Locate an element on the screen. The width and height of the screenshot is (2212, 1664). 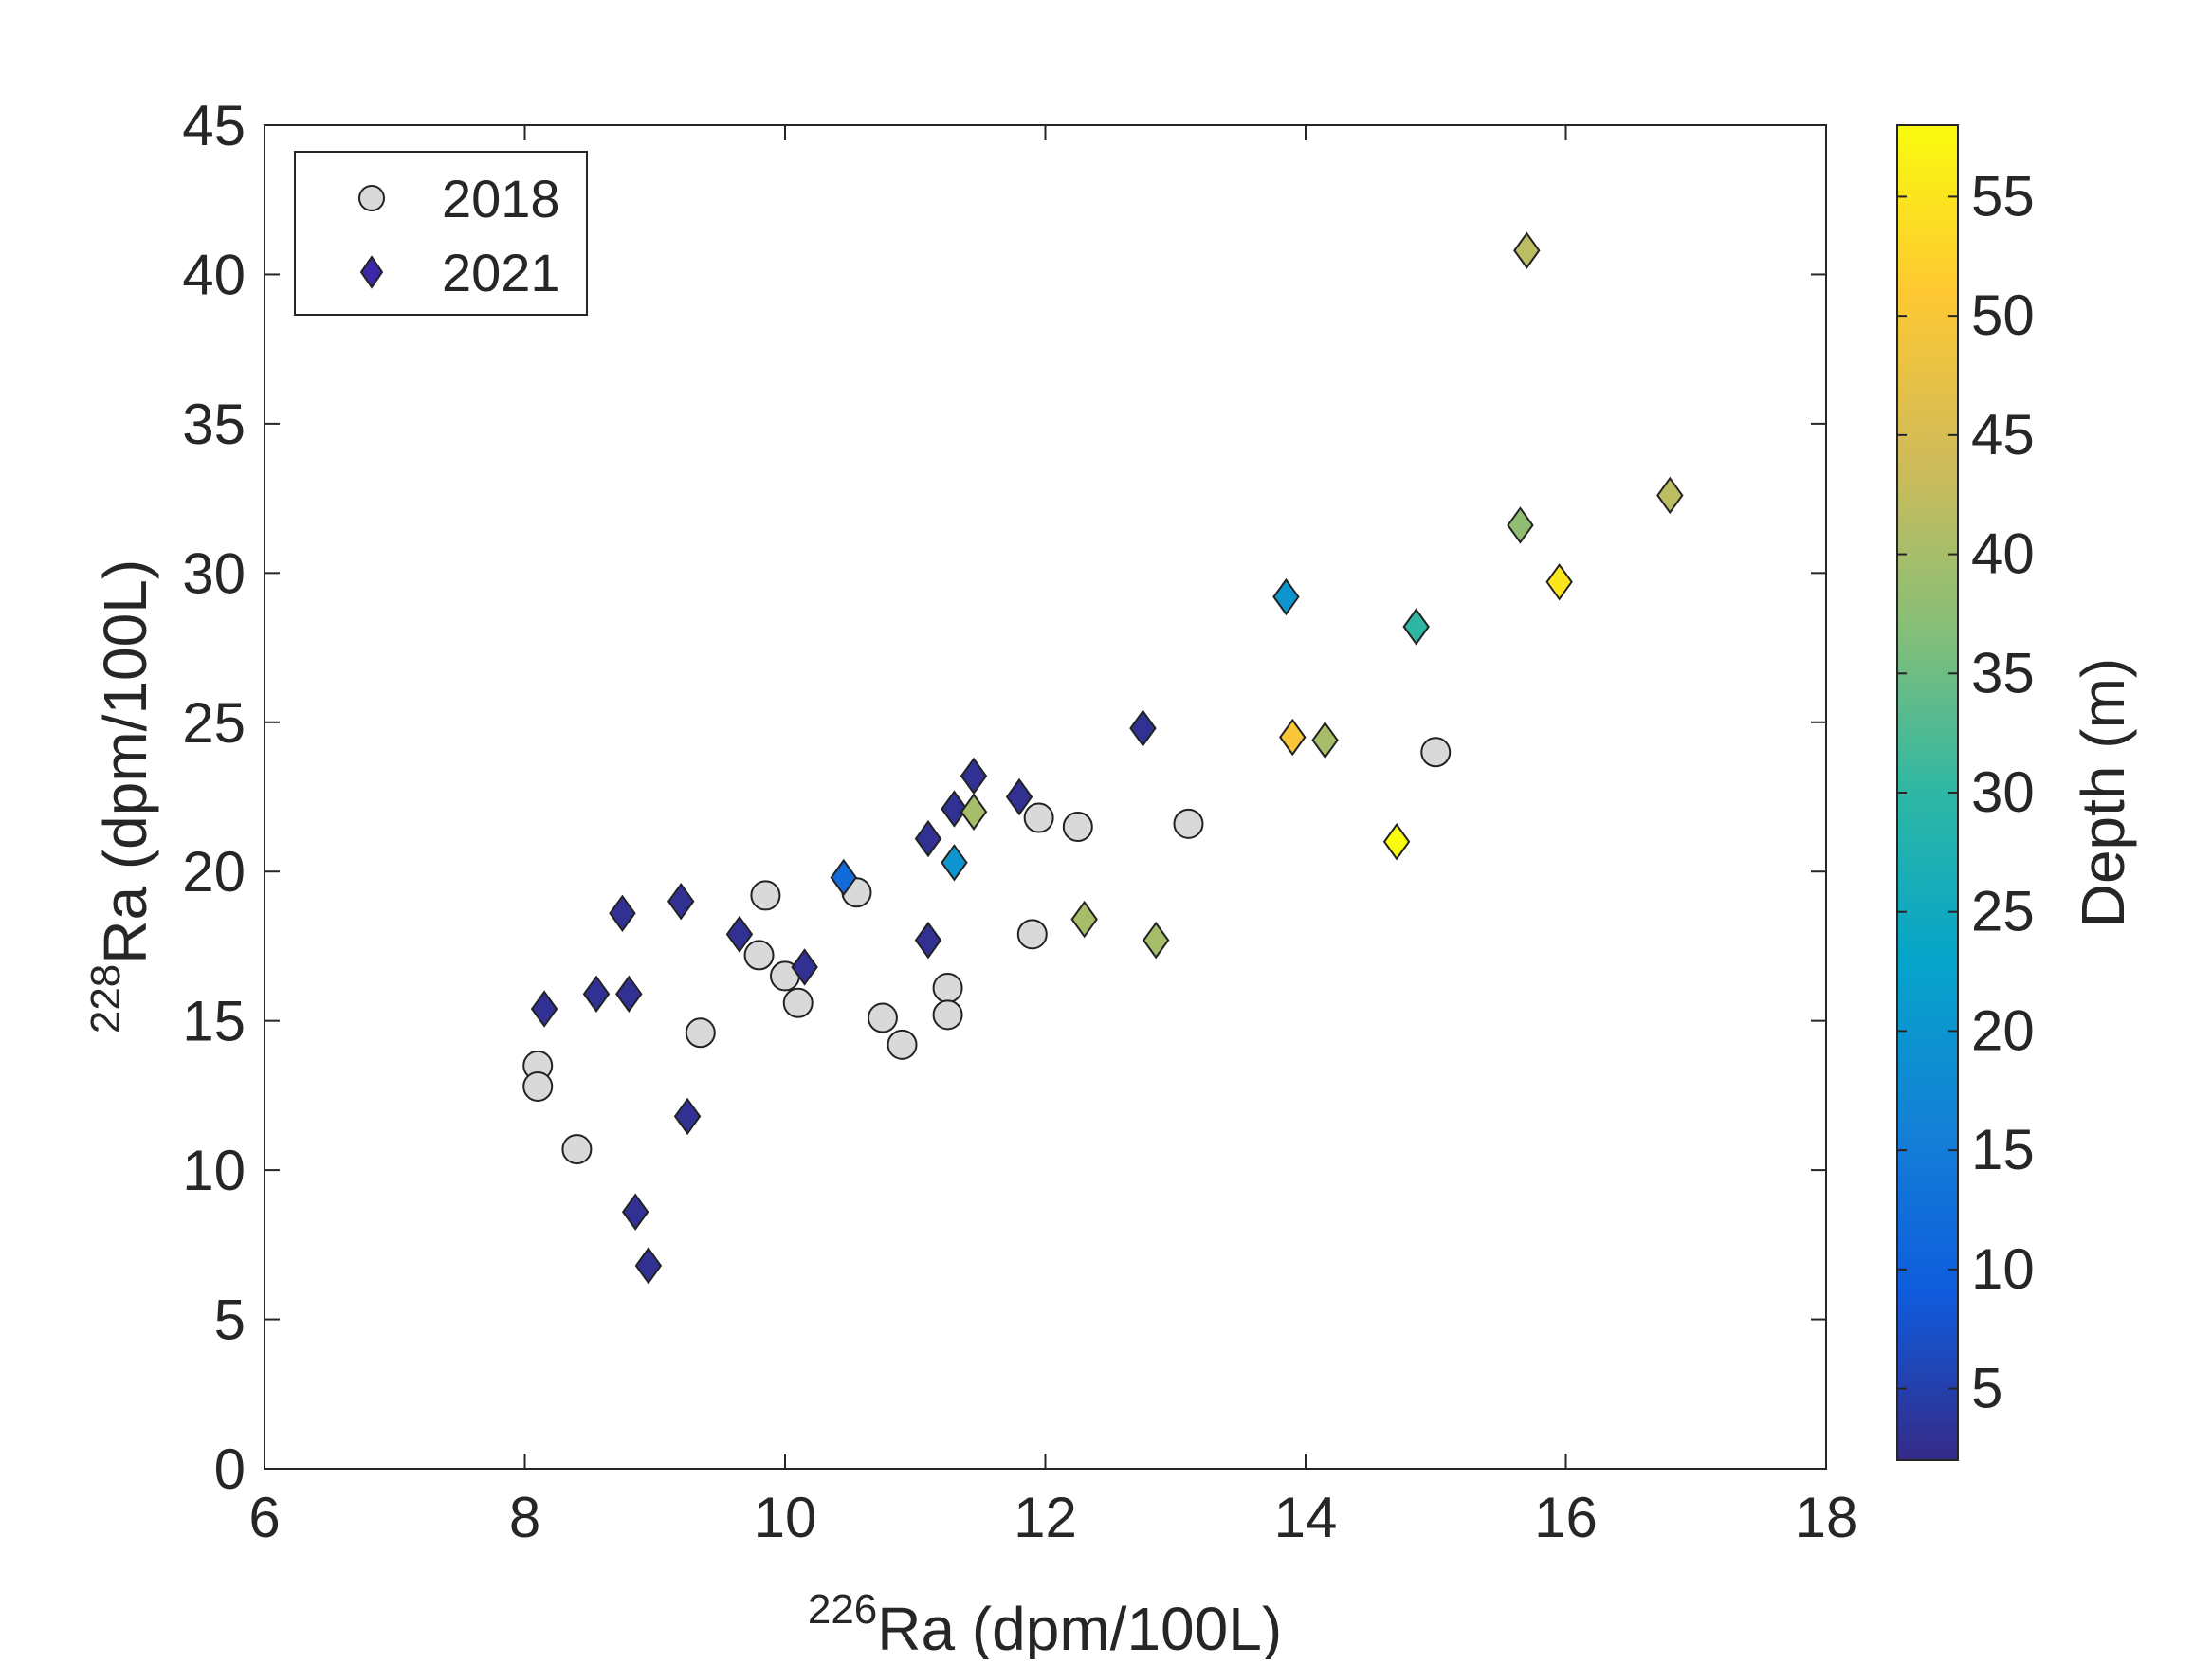
colorbar-gradient is located at coordinates (1927, 792).